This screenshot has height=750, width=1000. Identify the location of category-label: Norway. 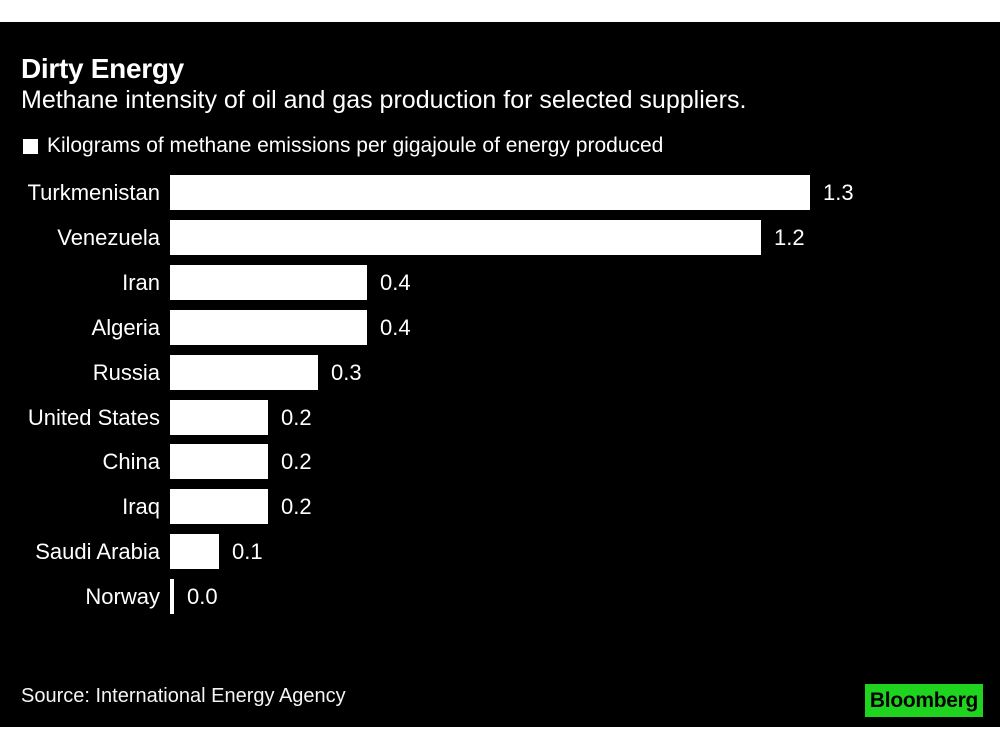
(122, 596).